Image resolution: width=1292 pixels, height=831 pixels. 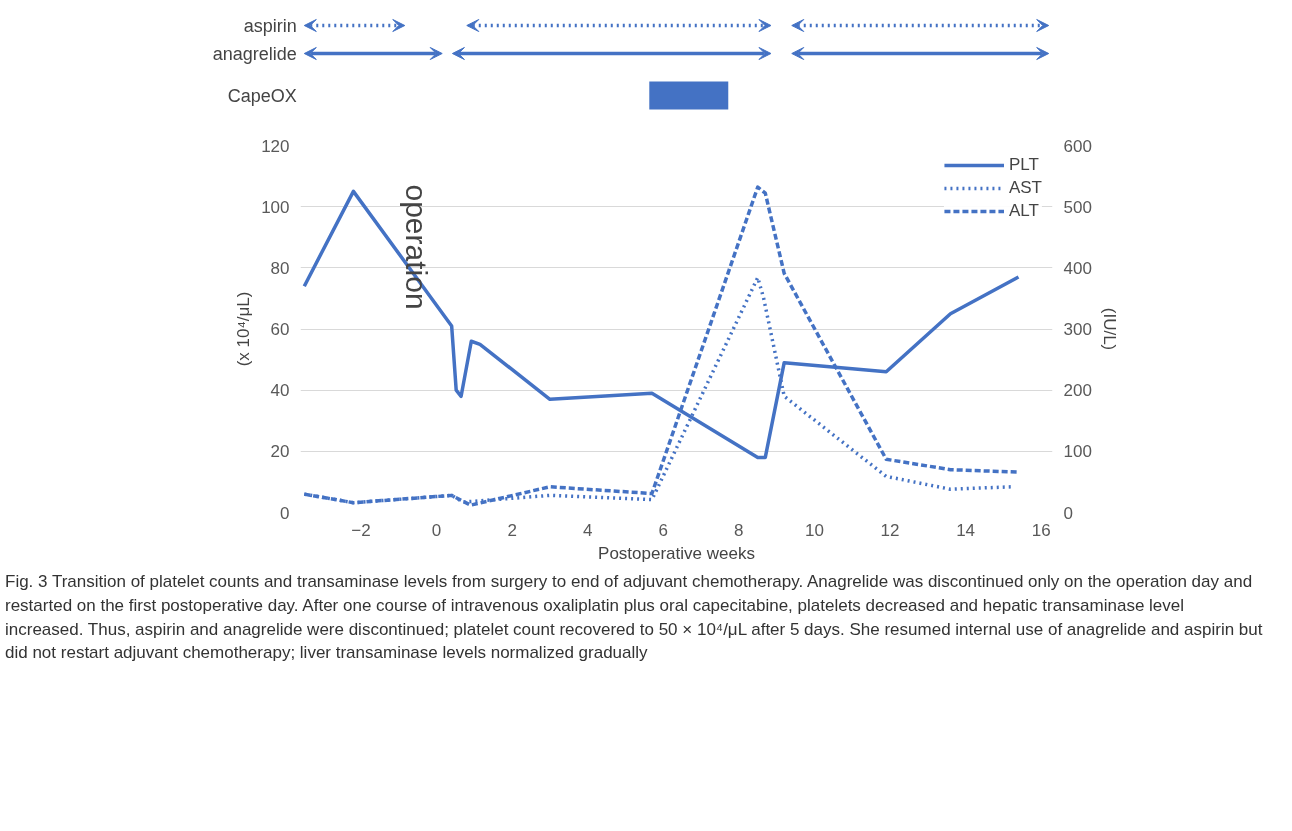 What do you see at coordinates (285, 513) in the screenshot?
I see `y-tick-label: 0` at bounding box center [285, 513].